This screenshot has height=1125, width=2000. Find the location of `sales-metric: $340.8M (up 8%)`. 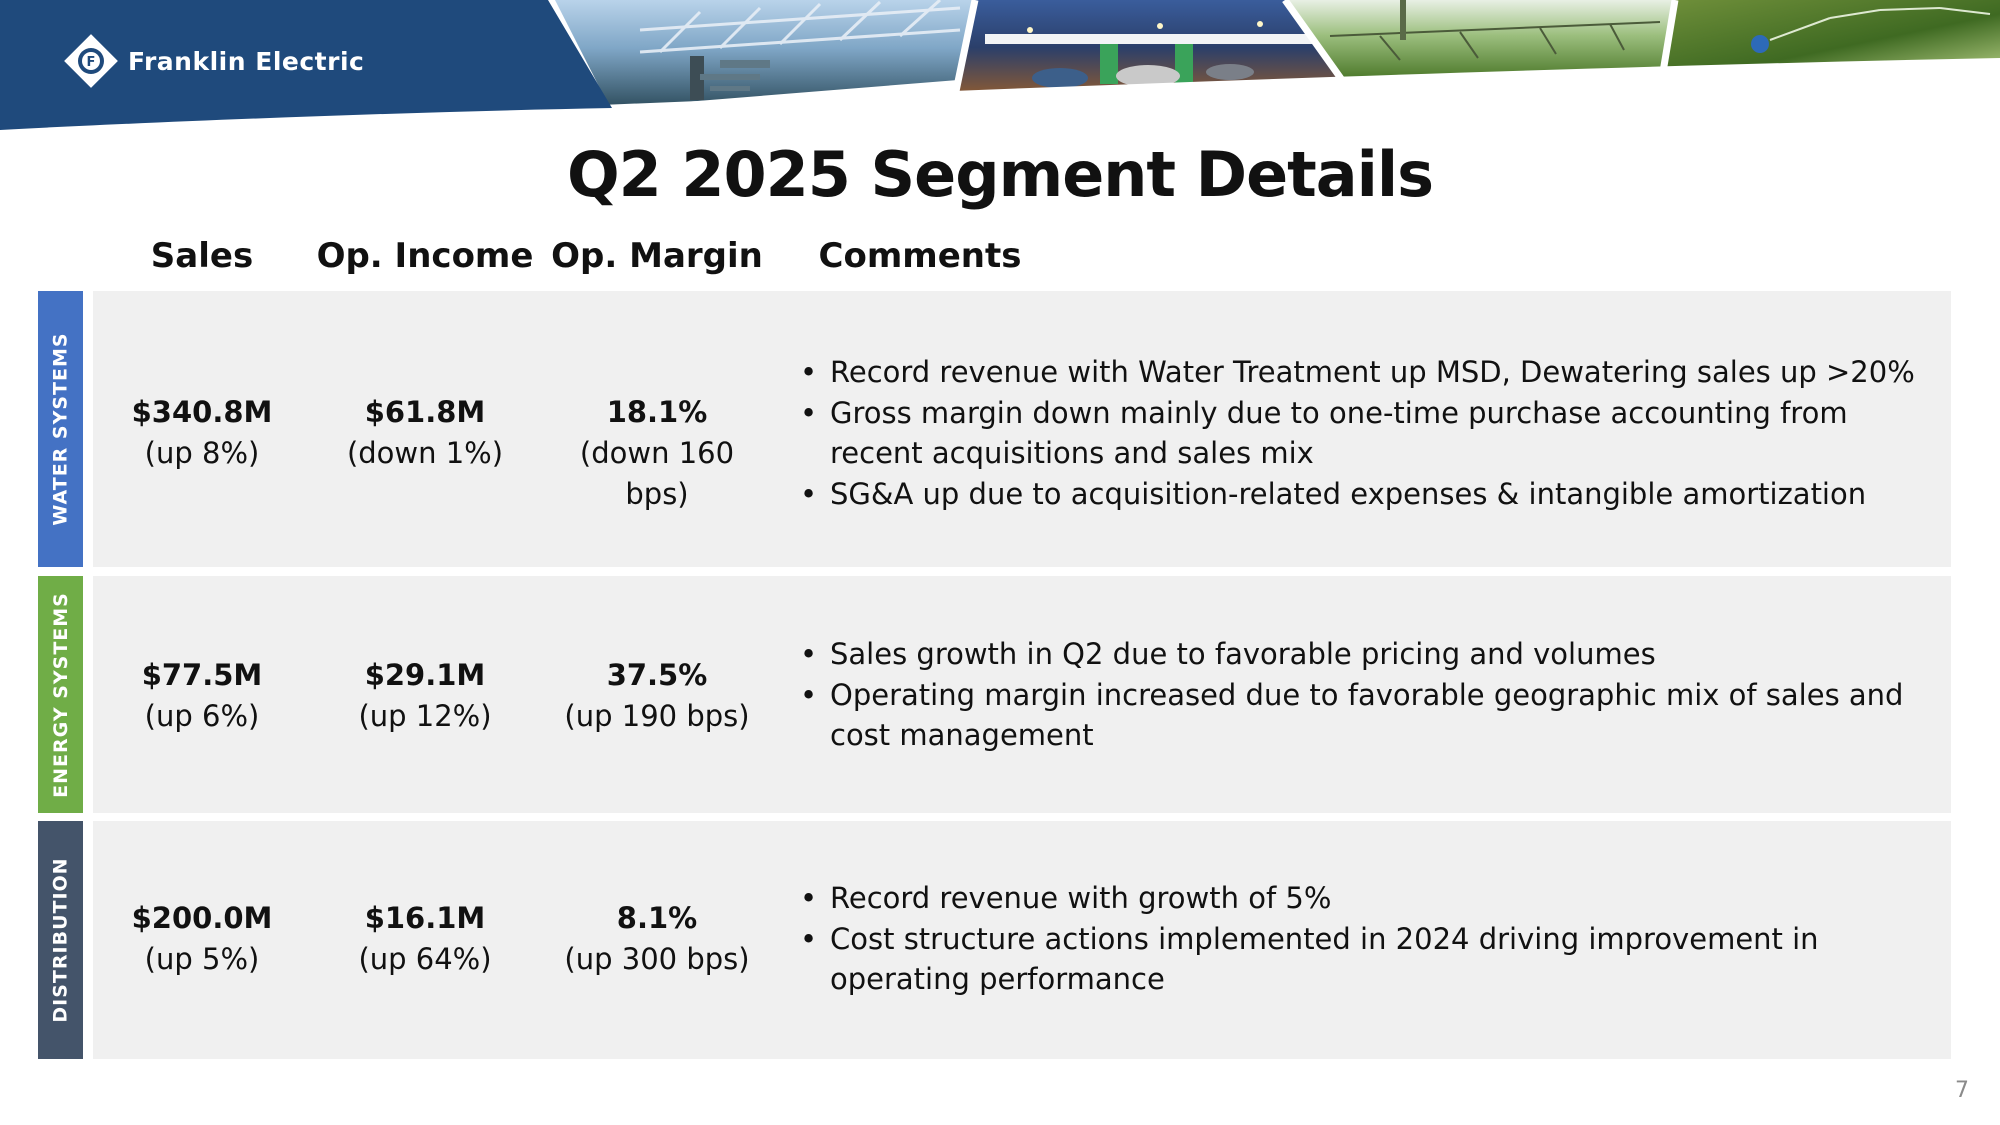

sales-metric: $340.8M (up 8%) is located at coordinates (202, 433).